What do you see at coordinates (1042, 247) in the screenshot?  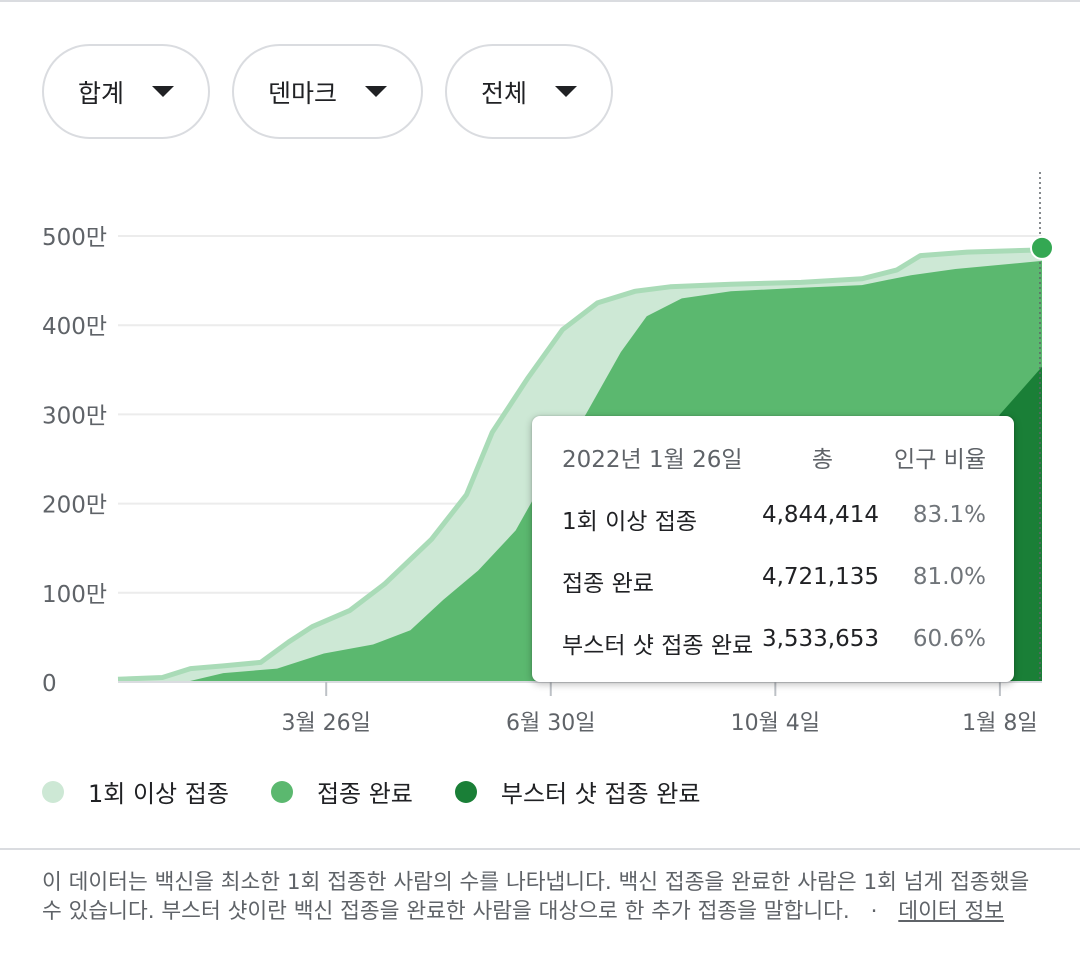 I see `hover-point` at bounding box center [1042, 247].